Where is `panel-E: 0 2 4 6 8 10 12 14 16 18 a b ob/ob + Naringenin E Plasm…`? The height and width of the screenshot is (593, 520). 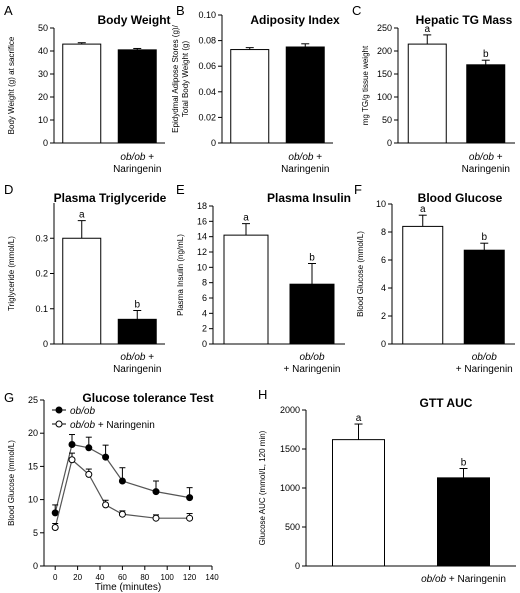 panel-E: 0 2 4 6 8 10 12 14 16 18 a b ob/ob + Naringenin E Plasm… is located at coordinates (263, 278).